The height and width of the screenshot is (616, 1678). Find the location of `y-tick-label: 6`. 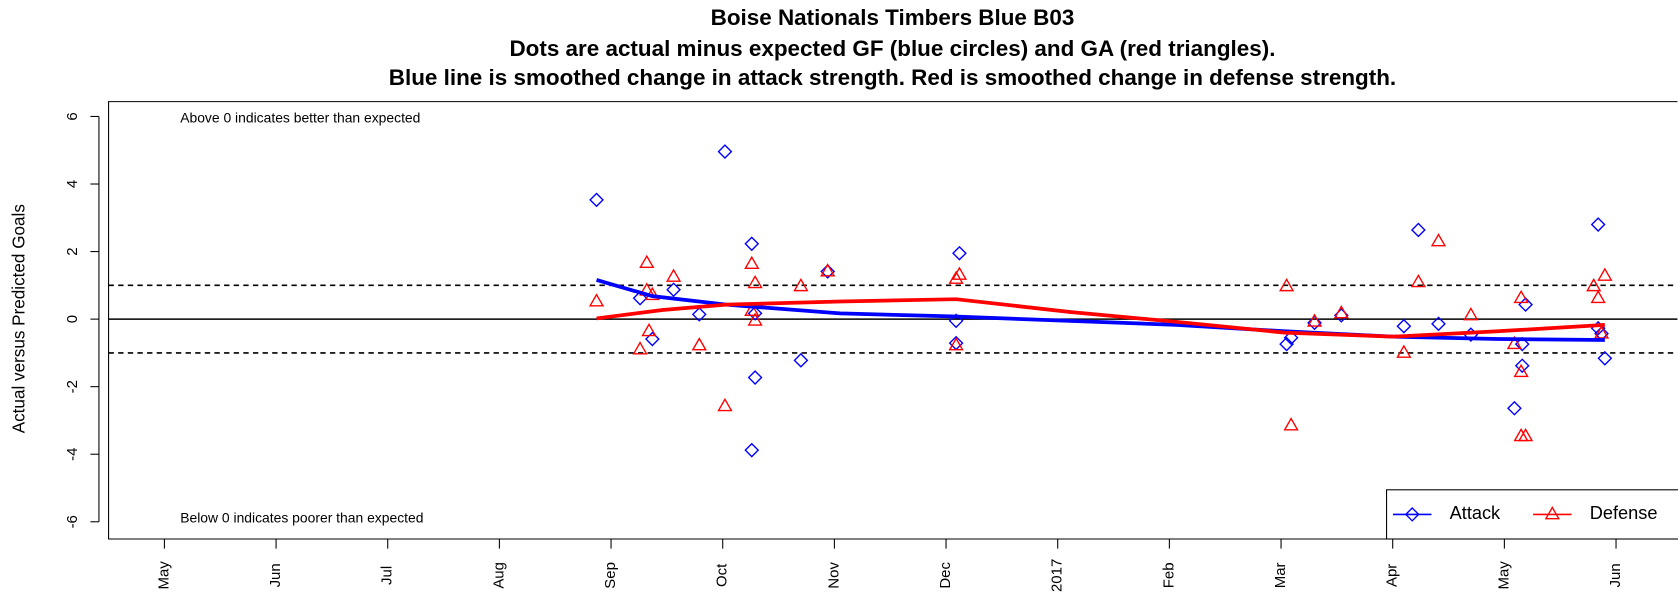

y-tick-label: 6 is located at coordinates (72, 116).